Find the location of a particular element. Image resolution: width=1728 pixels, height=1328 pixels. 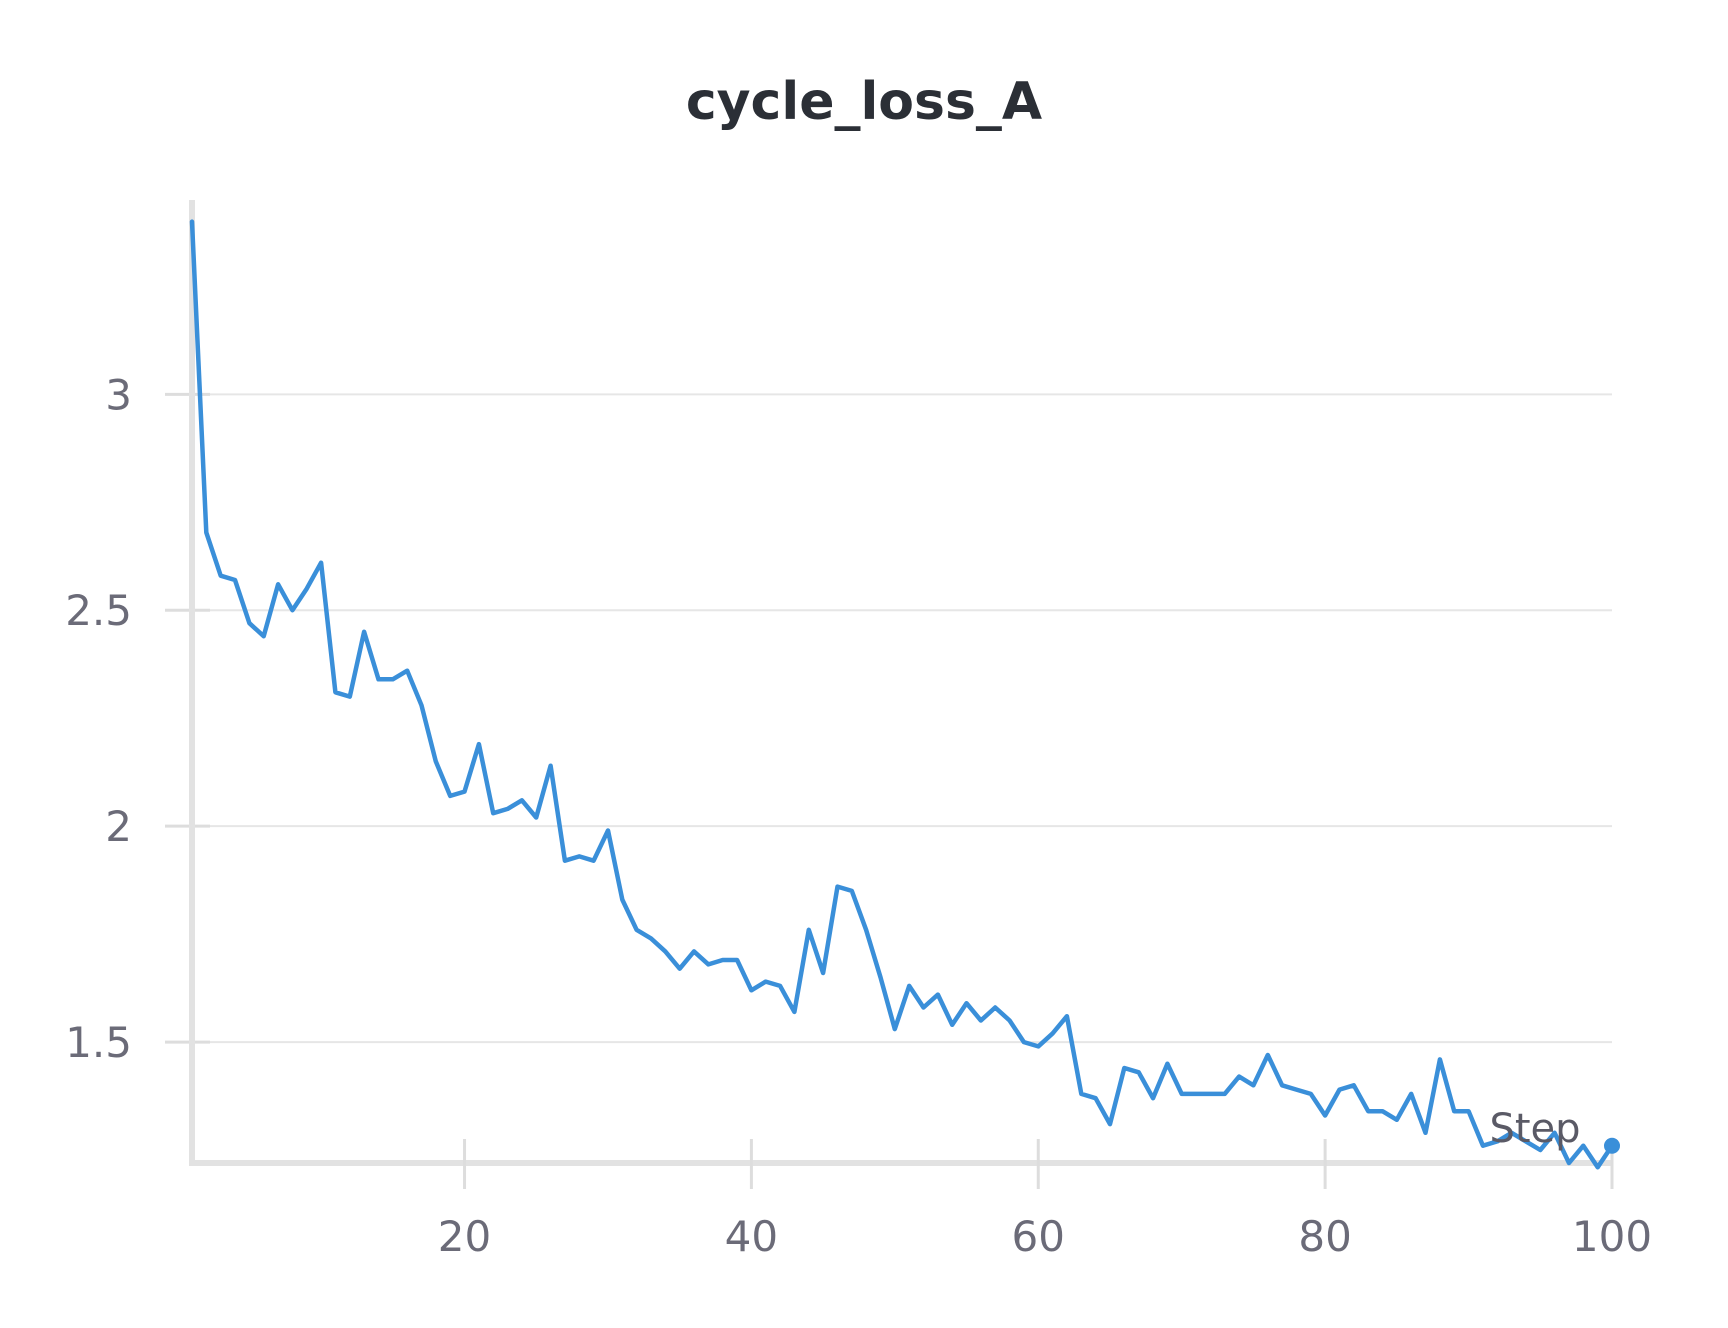

x-tick-label: 40 is located at coordinates (751, 1236).